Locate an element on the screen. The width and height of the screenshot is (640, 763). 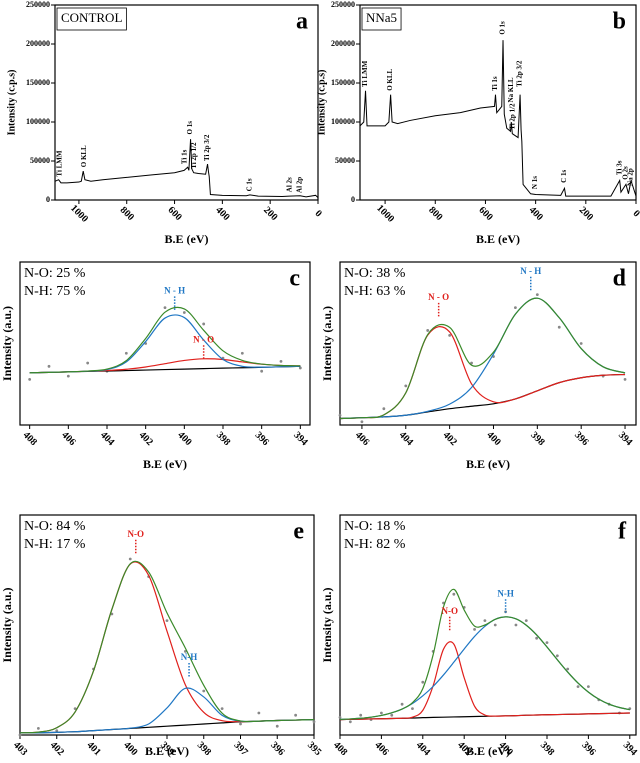
panel-letter: a is located at coordinates (302, 22).